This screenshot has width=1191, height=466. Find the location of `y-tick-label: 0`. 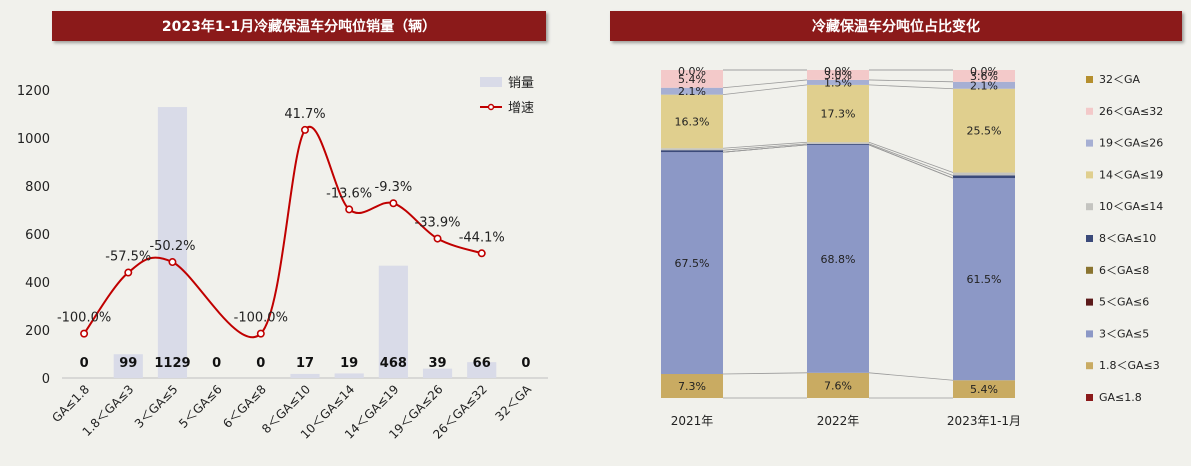

y-tick-label: 0 is located at coordinates (46, 379).